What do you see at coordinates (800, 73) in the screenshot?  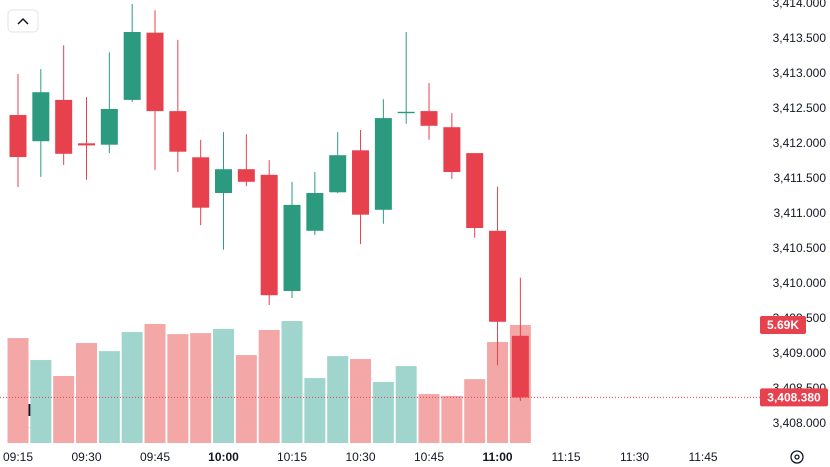 I see `y-tick-label: 3,413.000` at bounding box center [800, 73].